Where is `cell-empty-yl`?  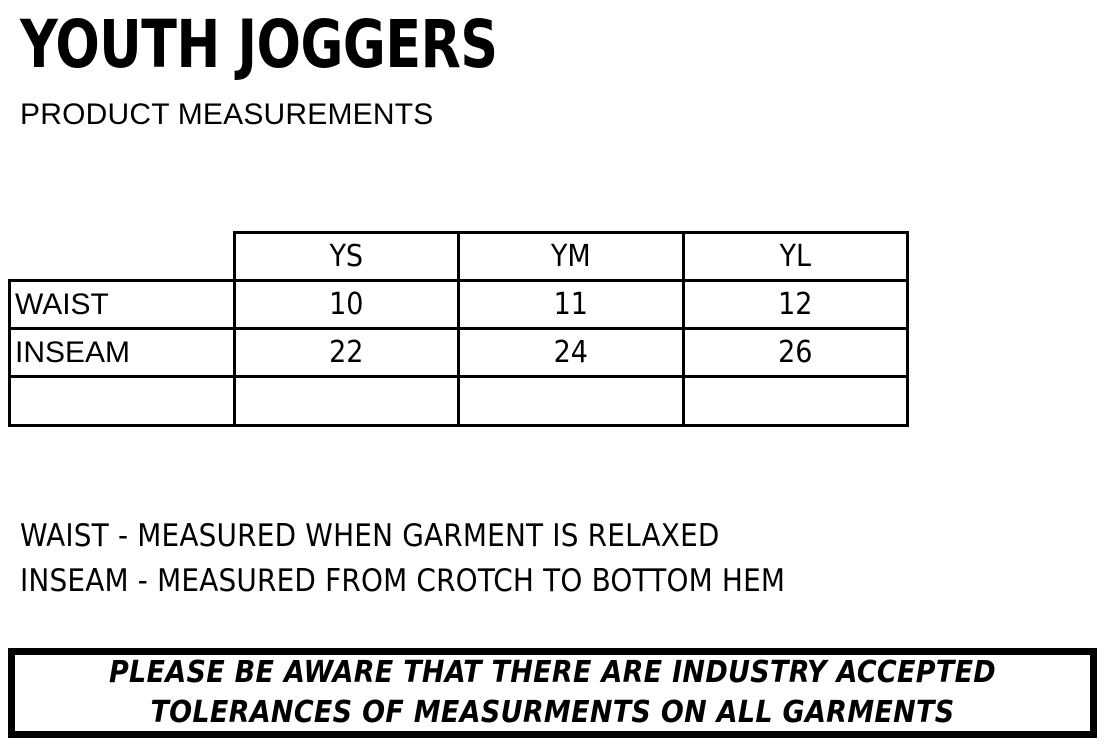
cell-empty-yl is located at coordinates (795, 401).